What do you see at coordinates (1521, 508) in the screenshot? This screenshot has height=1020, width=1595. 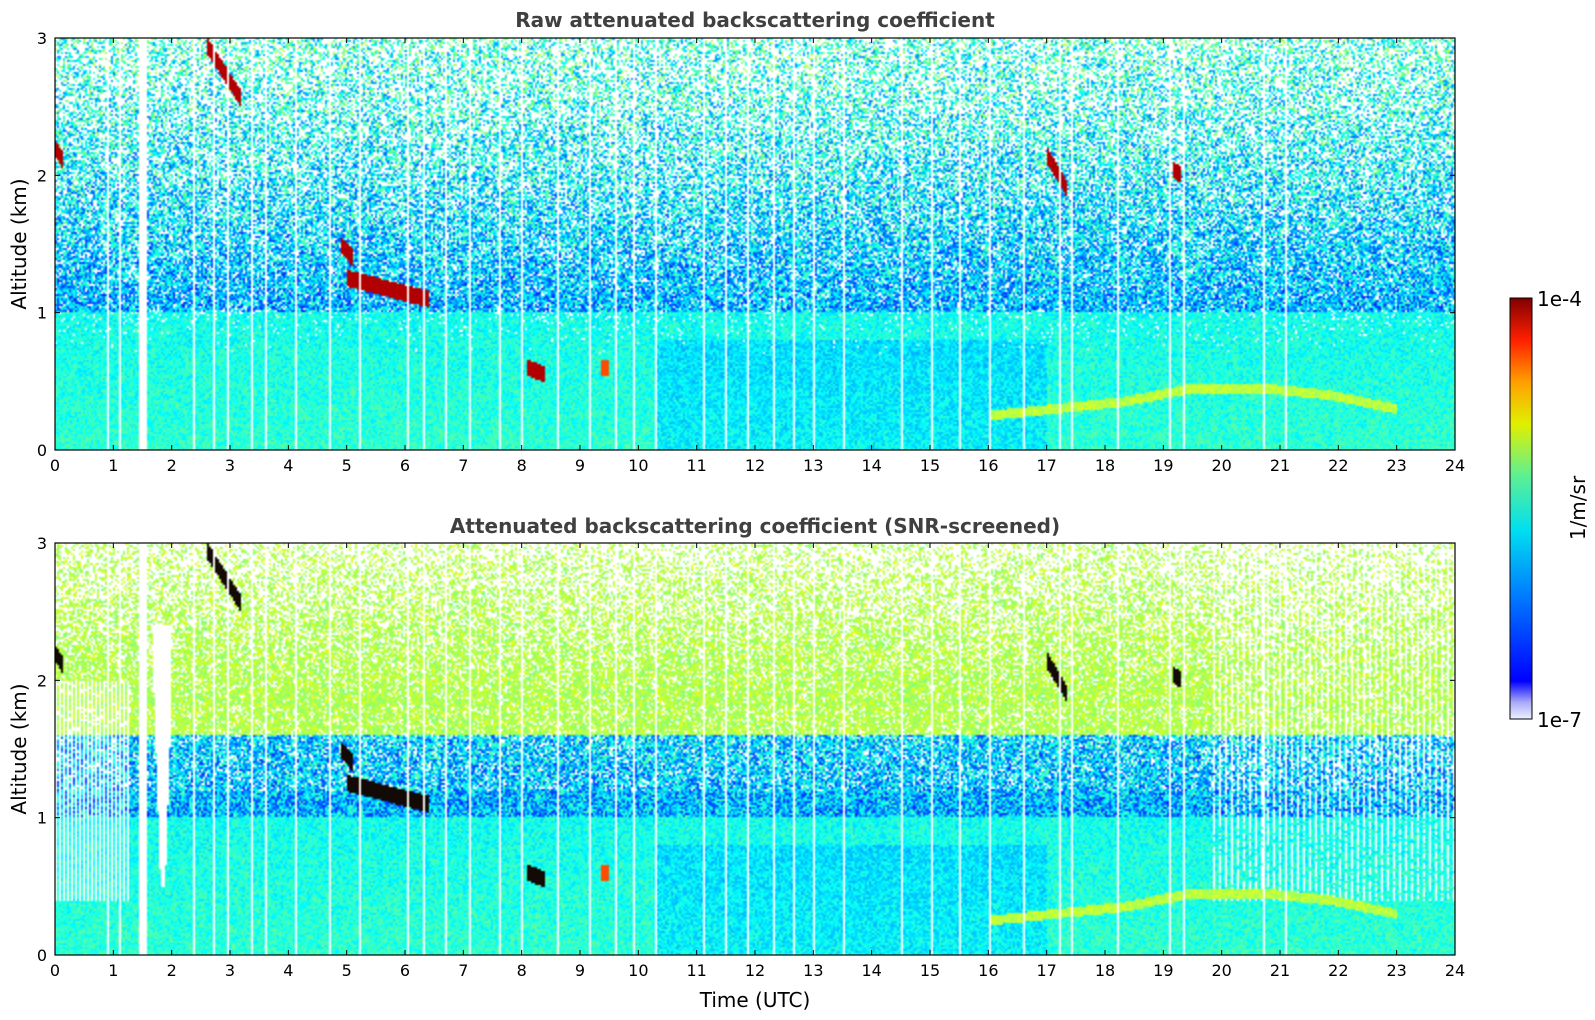 I see `colorbar-gradient` at bounding box center [1521, 508].